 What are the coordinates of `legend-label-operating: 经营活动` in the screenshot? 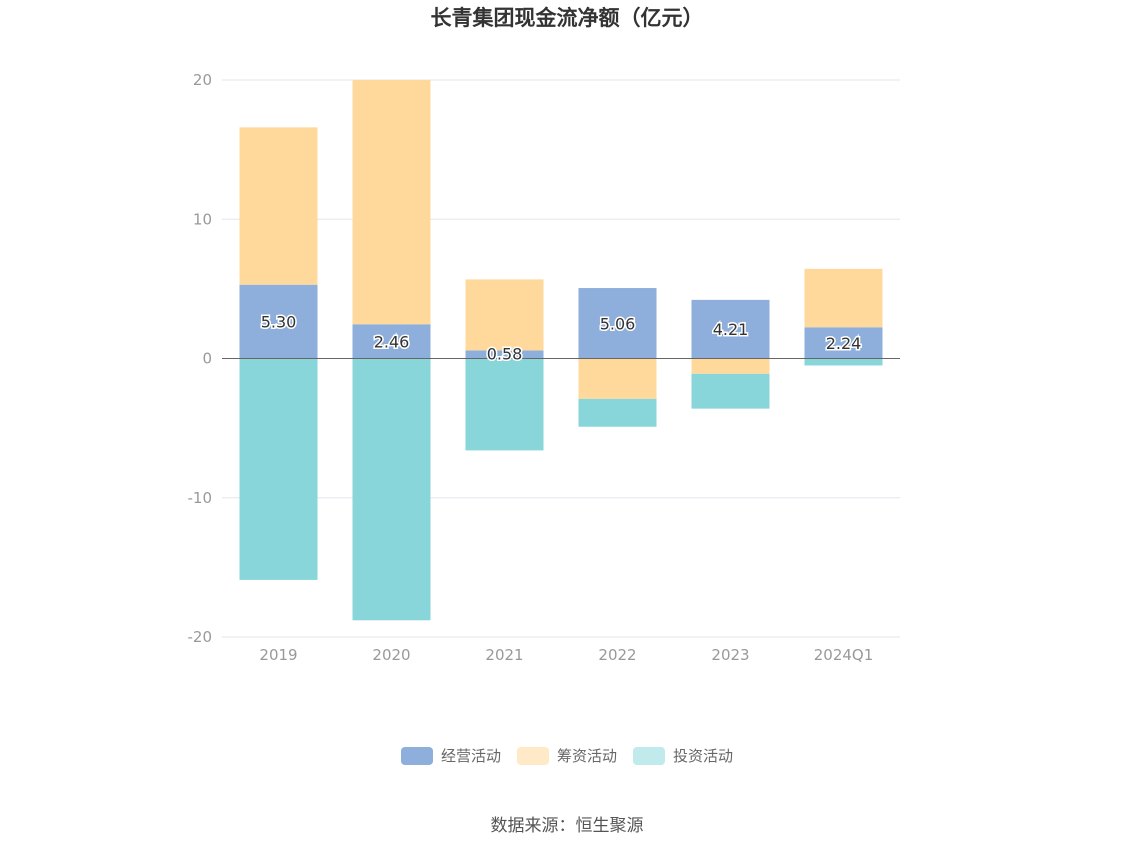 It's located at (470, 756).